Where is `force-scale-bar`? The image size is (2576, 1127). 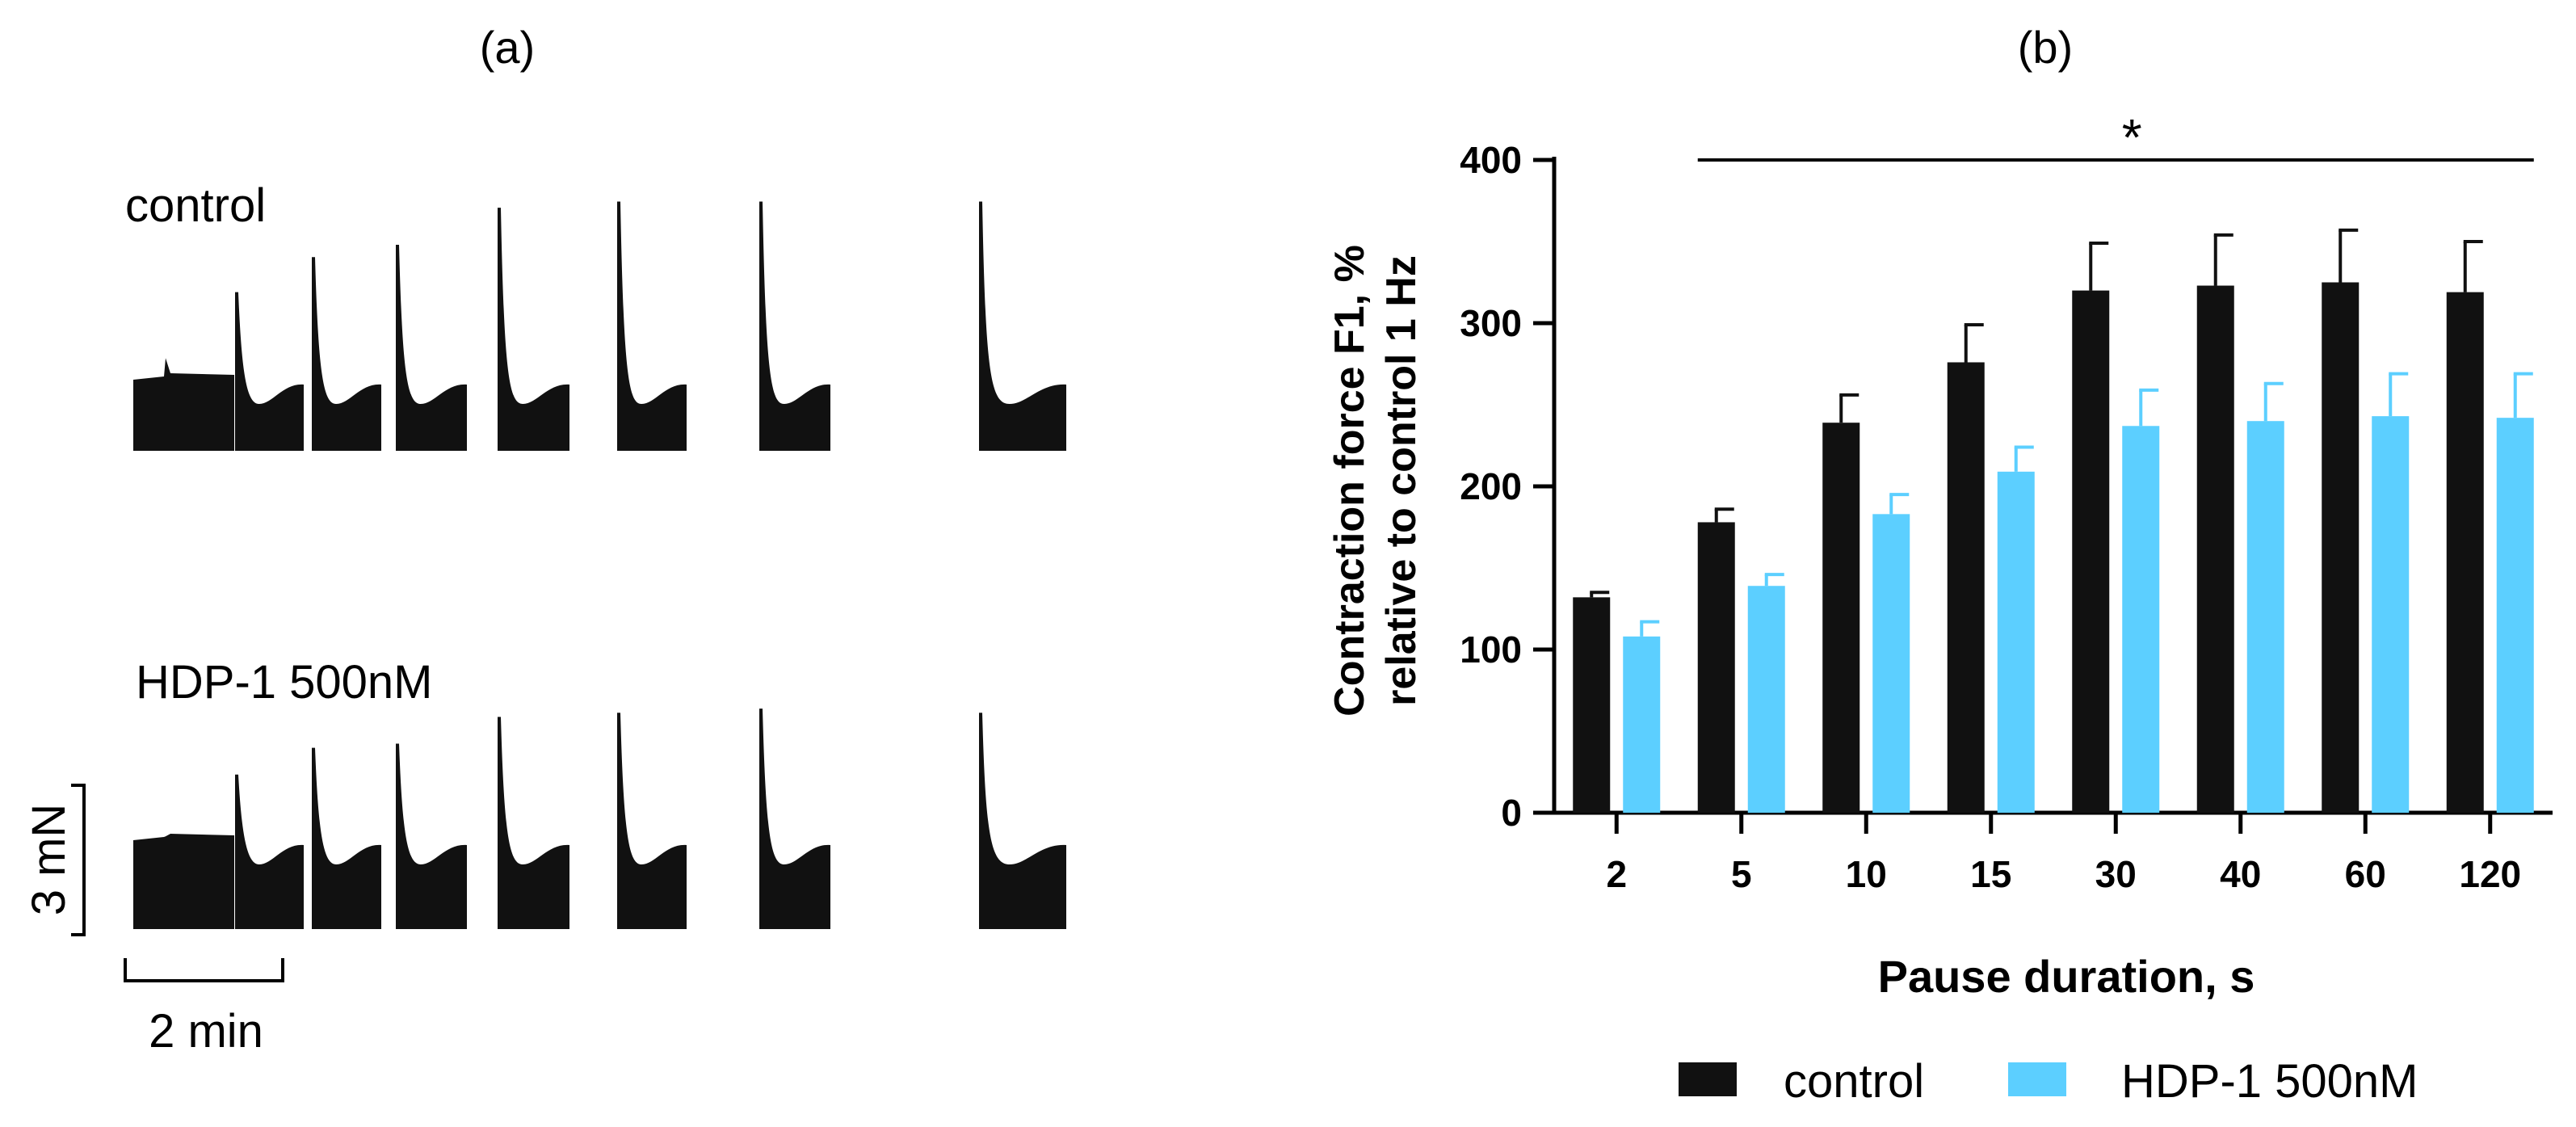 force-scale-bar is located at coordinates (79, 860).